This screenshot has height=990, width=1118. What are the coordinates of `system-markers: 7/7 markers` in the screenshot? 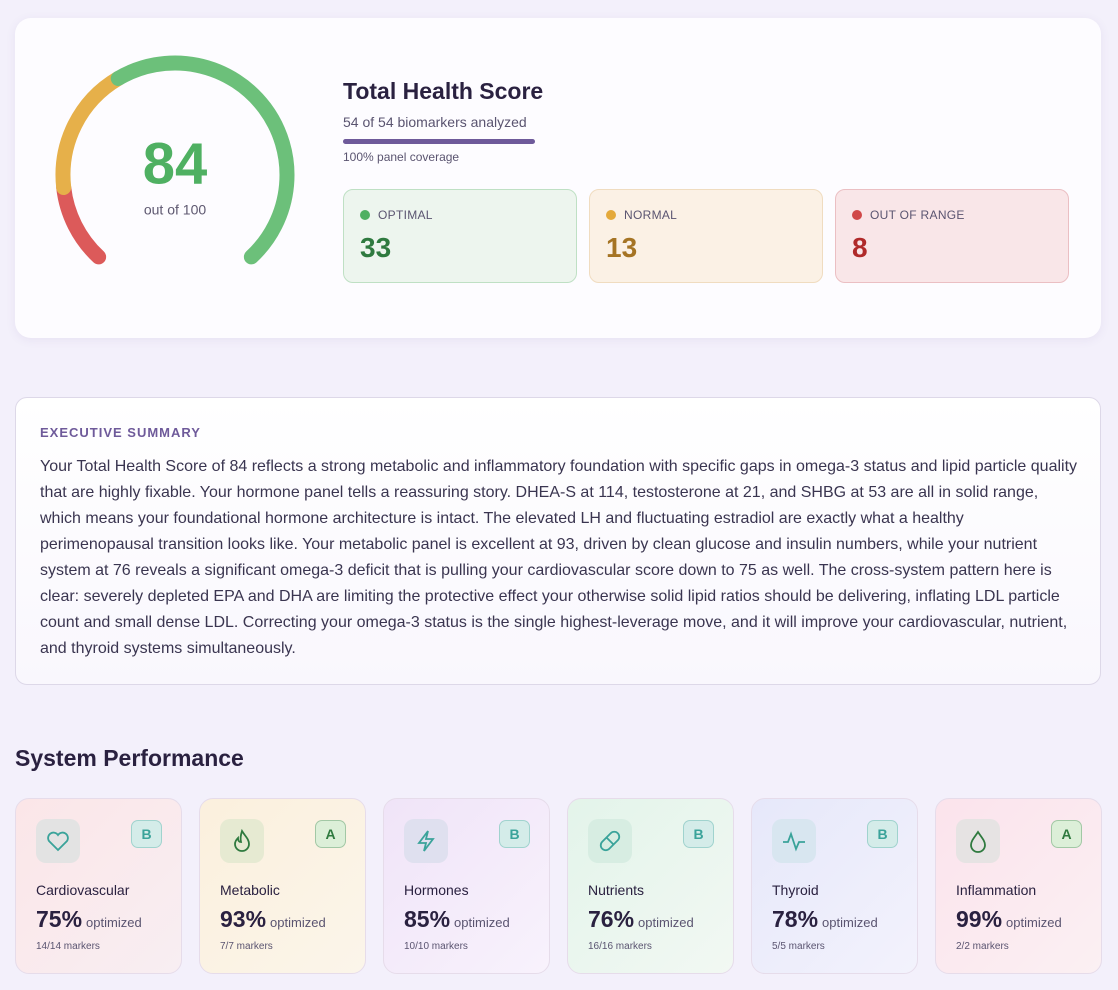 It's located at (246, 946).